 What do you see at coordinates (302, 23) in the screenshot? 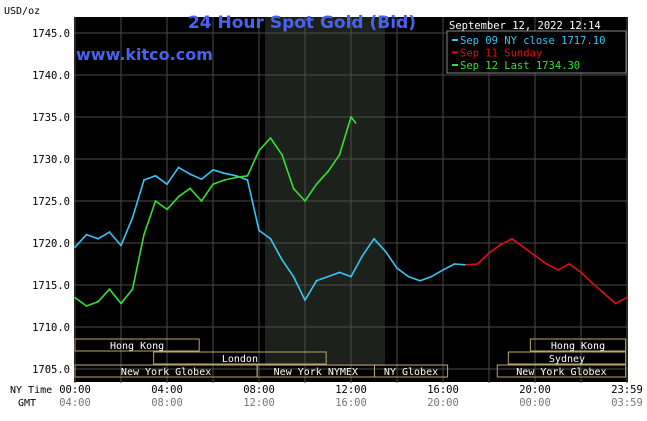
I see `chart-title: 24 Hour Spot Gold (Bid)` at bounding box center [302, 23].